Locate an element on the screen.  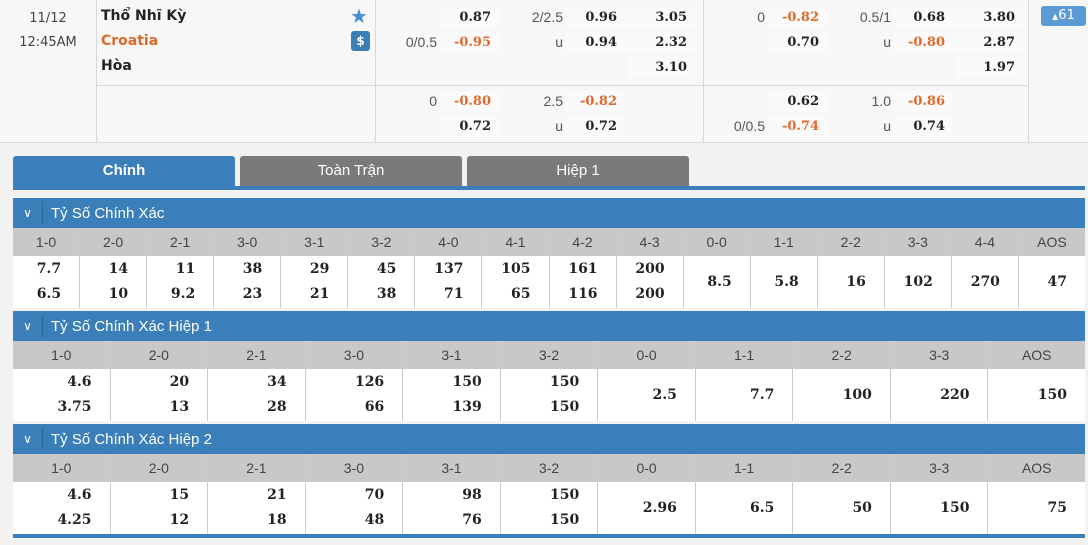
score-odds: 2.96 is located at coordinates (659, 507).